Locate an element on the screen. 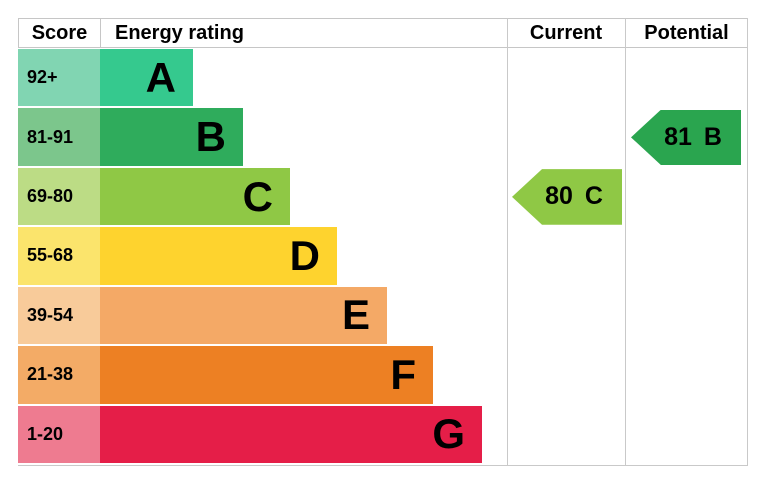 The height and width of the screenshot is (487, 768). table-header: Score Energy rating Current Potential is located at coordinates (383, 33).